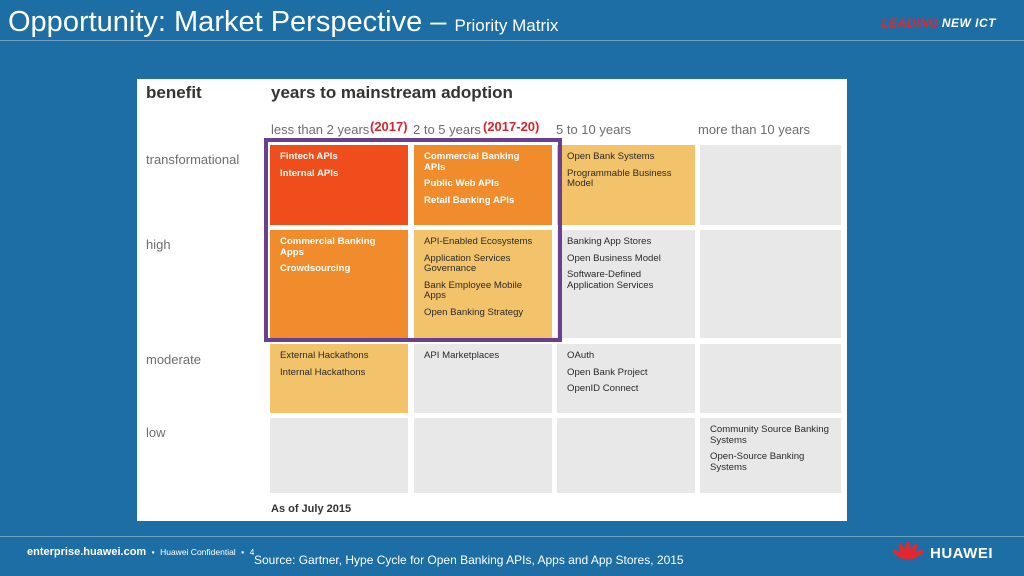 This screenshot has width=1024, height=576. Describe the element at coordinates (467, 263) in the screenshot. I see `matrix-item: Application Services Governance` at that location.